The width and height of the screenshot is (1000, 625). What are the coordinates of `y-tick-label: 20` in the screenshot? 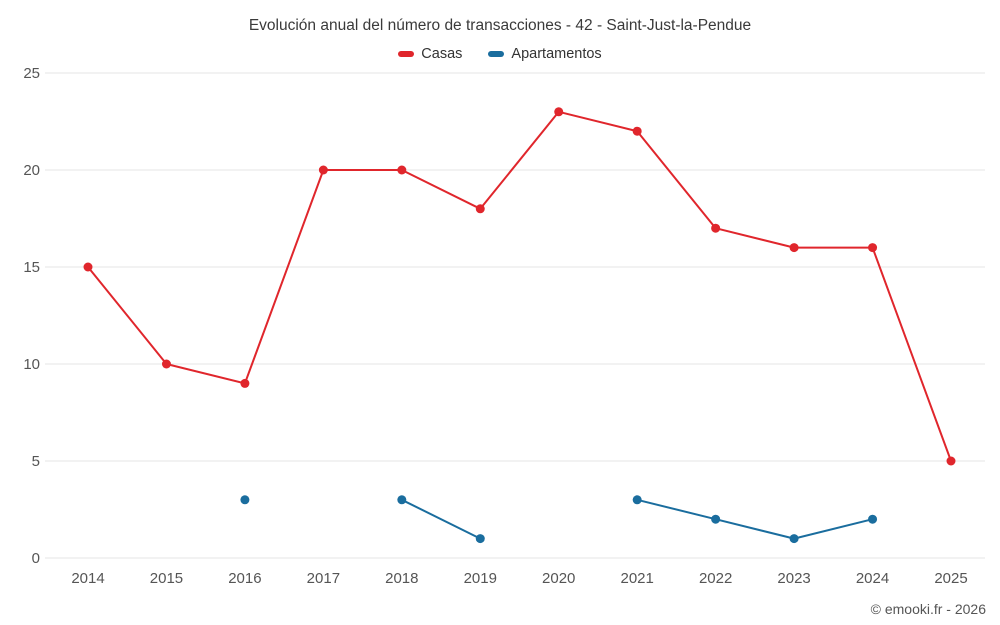 It's located at (31, 170).